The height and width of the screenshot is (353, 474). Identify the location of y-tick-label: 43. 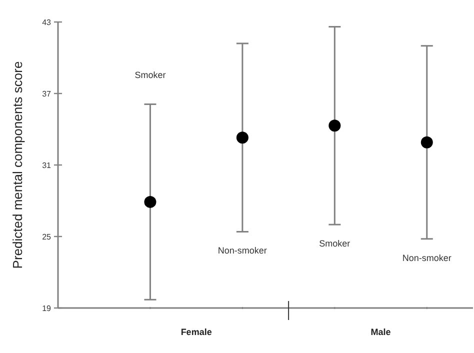
(47, 22).